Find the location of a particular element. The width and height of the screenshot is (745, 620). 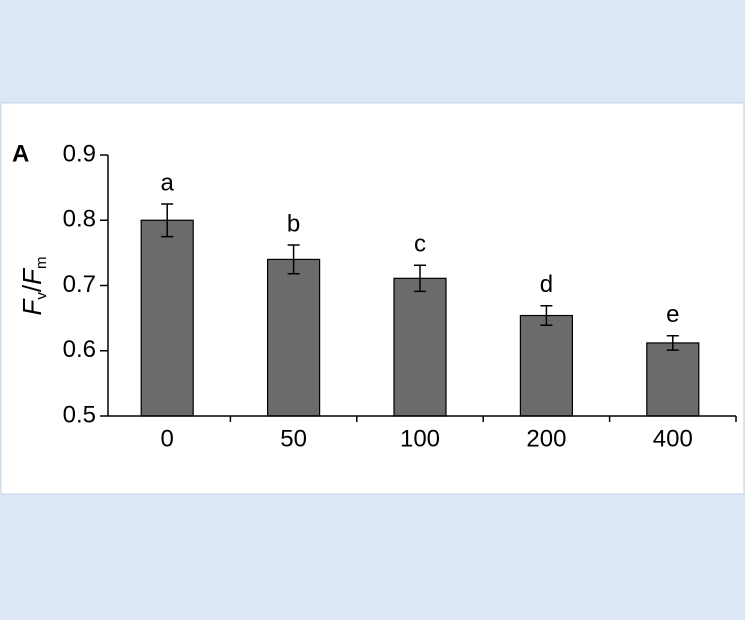

significance-letter: b is located at coordinates (293, 223).